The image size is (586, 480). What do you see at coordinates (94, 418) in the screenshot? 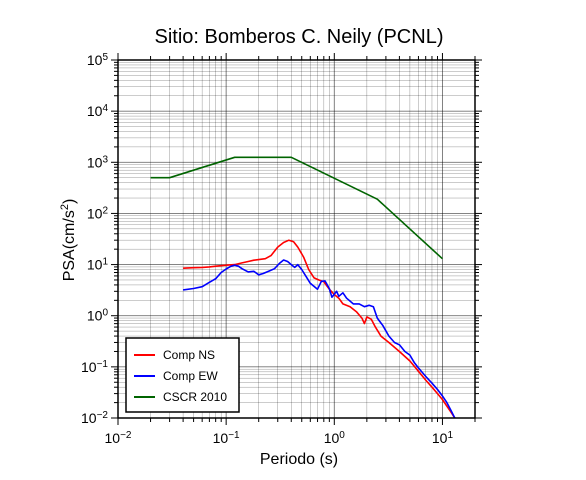
I see `y-tick-label: 10⁻²` at bounding box center [94, 418].